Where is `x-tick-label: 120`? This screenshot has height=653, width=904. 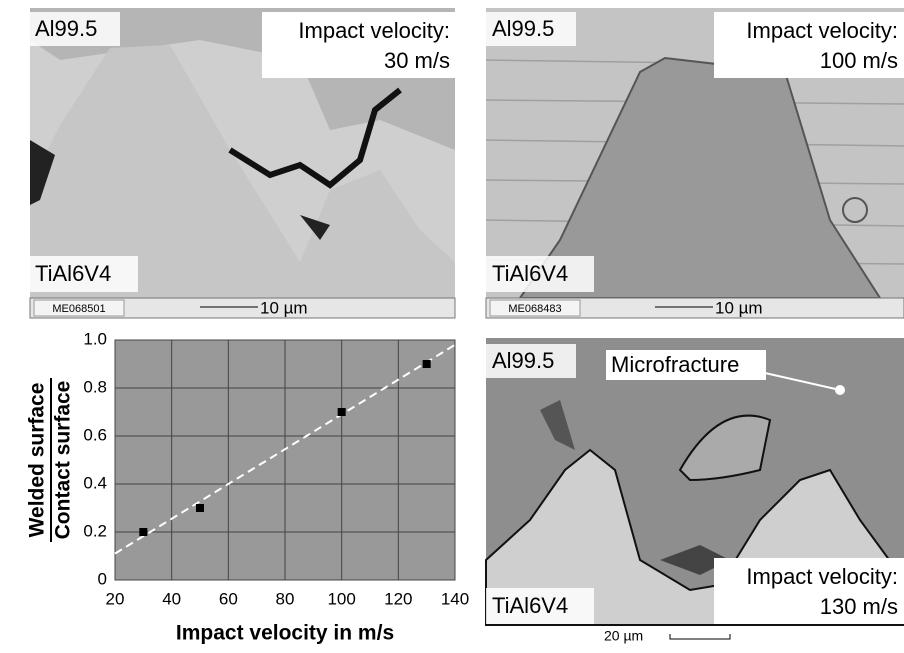 x-tick-label: 120 is located at coordinates (398, 598).